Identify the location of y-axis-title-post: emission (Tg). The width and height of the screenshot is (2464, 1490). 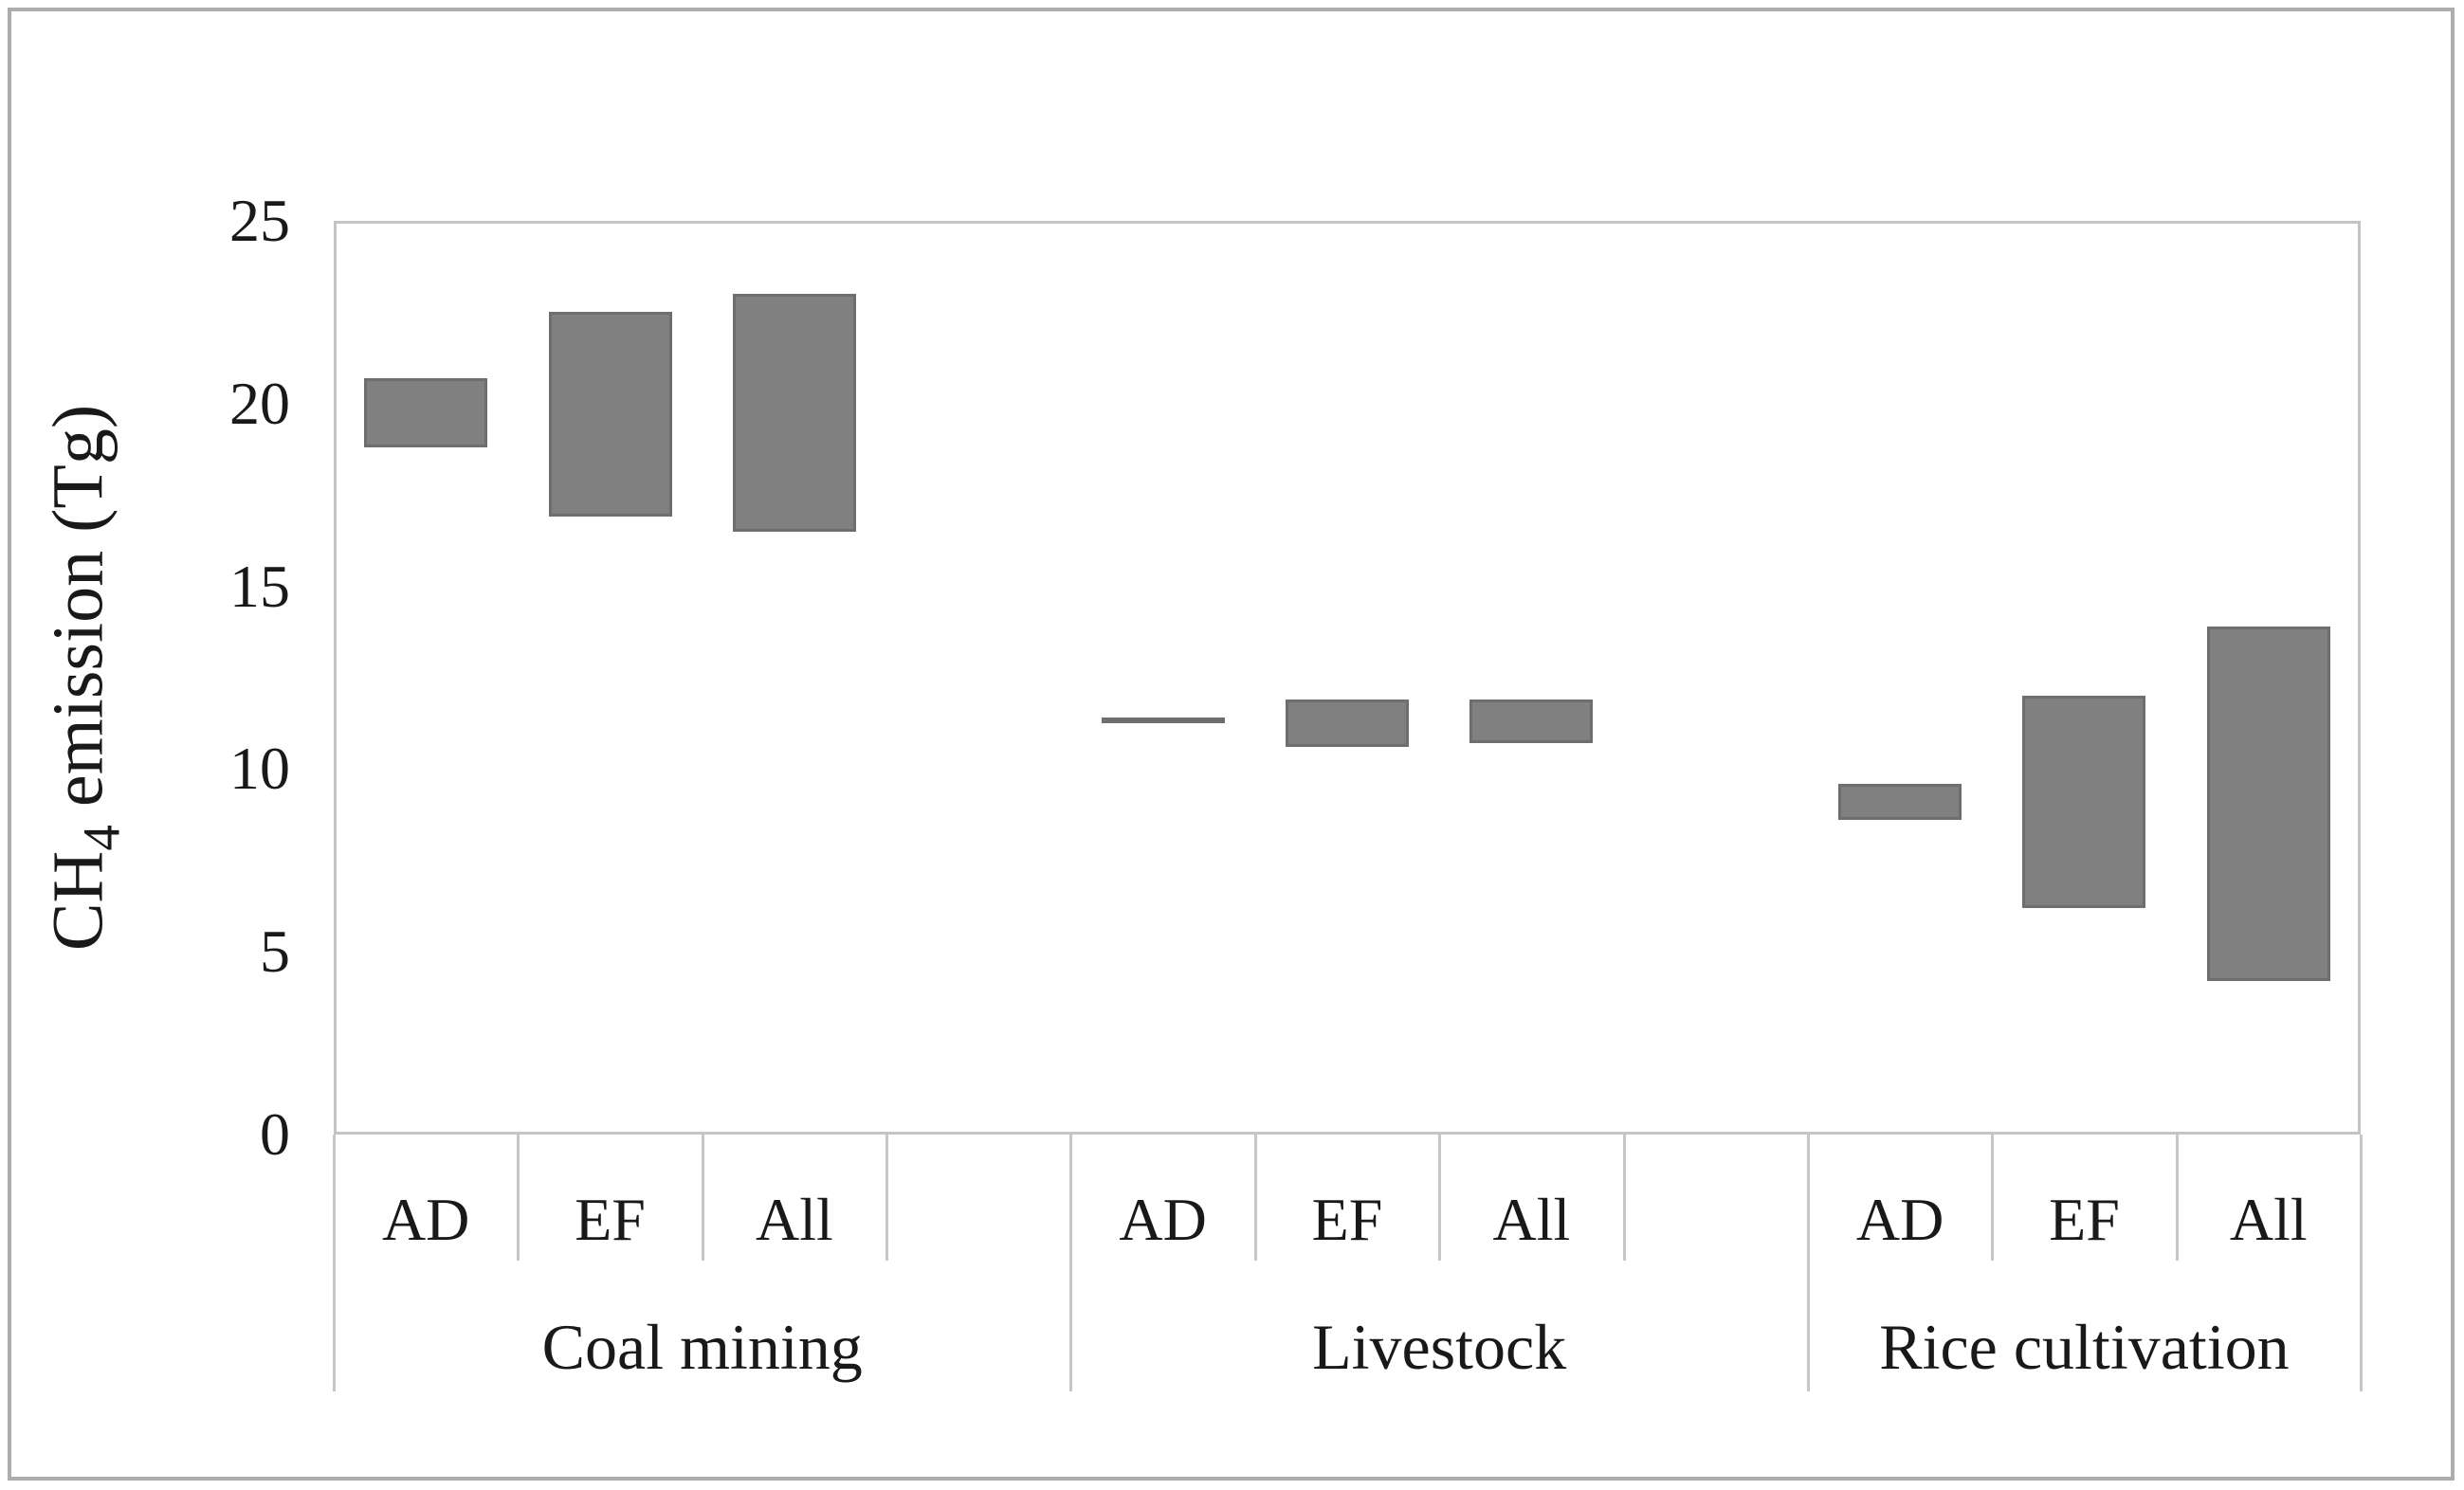
(79, 615).